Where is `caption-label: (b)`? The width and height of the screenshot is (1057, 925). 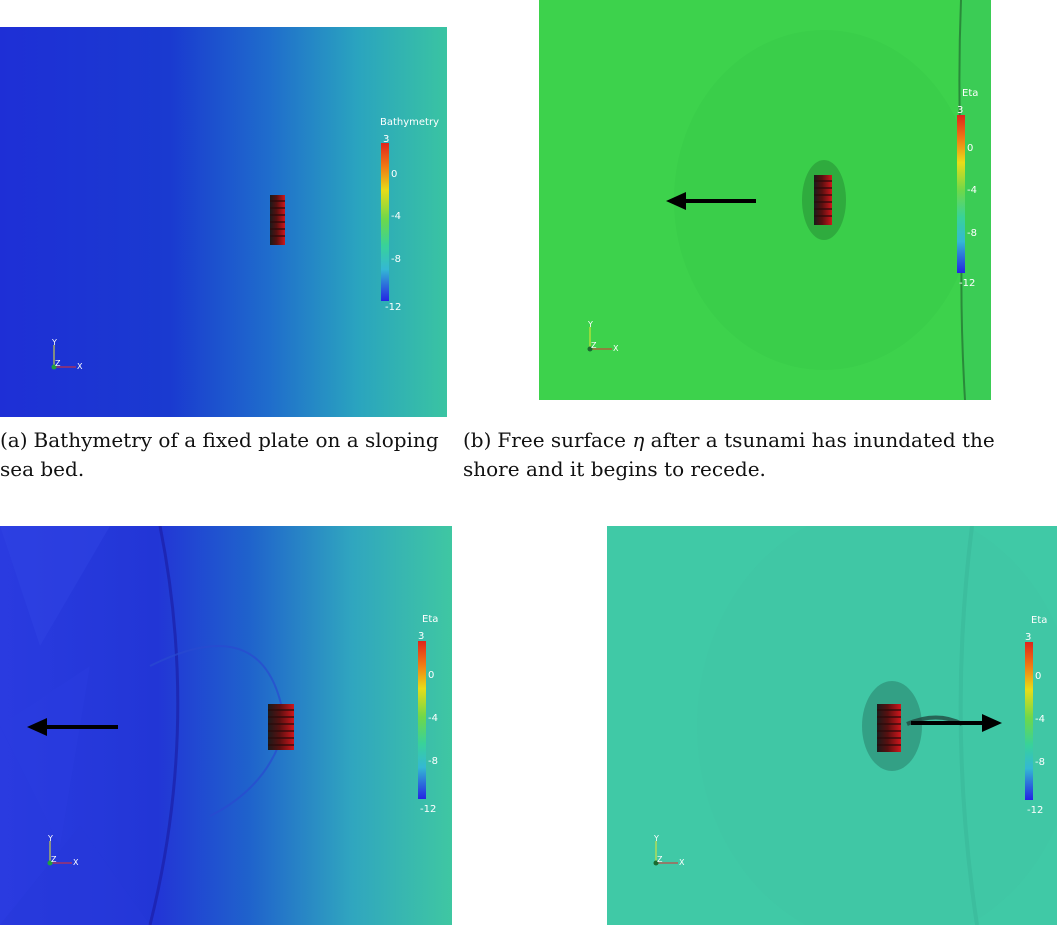 caption-label: (b) is located at coordinates (477, 440).